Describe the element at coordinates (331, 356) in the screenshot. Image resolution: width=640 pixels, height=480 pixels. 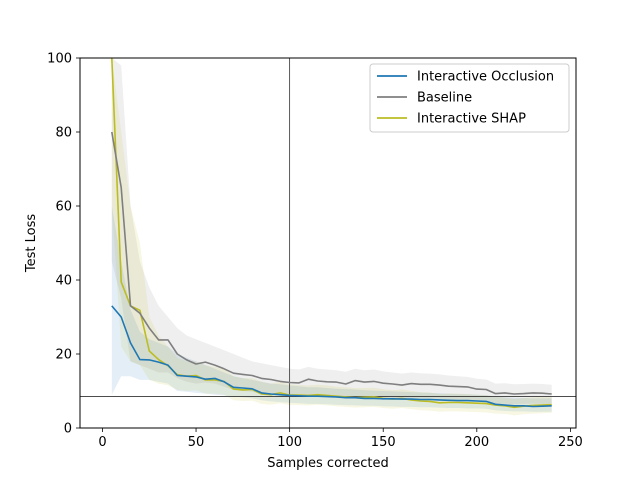
I see `series-line-interactive-occlusion` at that location.